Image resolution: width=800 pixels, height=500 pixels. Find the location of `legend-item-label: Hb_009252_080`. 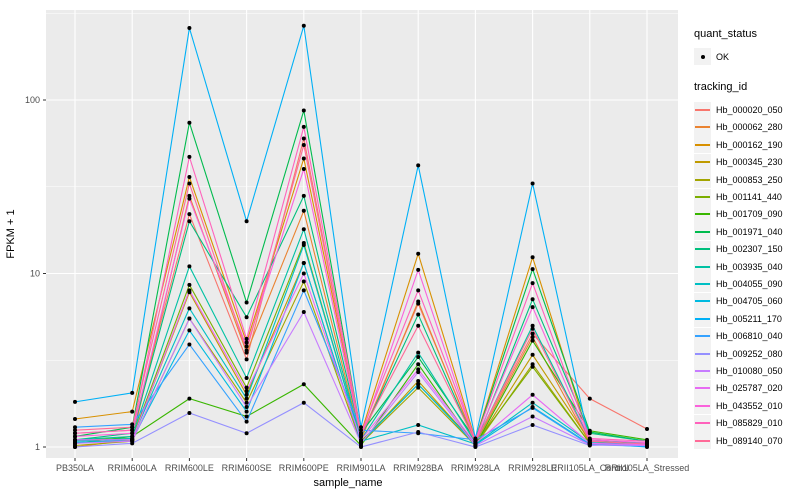

legend-item-label: Hb_009252_080 is located at coordinates (749, 353).